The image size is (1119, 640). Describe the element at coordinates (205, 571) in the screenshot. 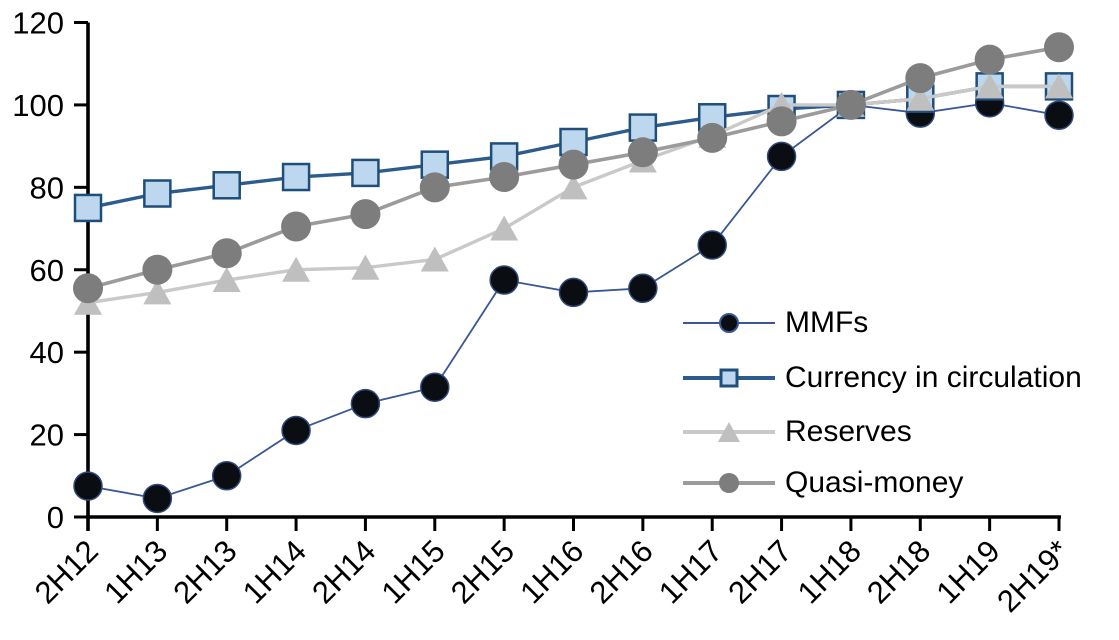

I see `x-tick-label: 2H13` at that location.